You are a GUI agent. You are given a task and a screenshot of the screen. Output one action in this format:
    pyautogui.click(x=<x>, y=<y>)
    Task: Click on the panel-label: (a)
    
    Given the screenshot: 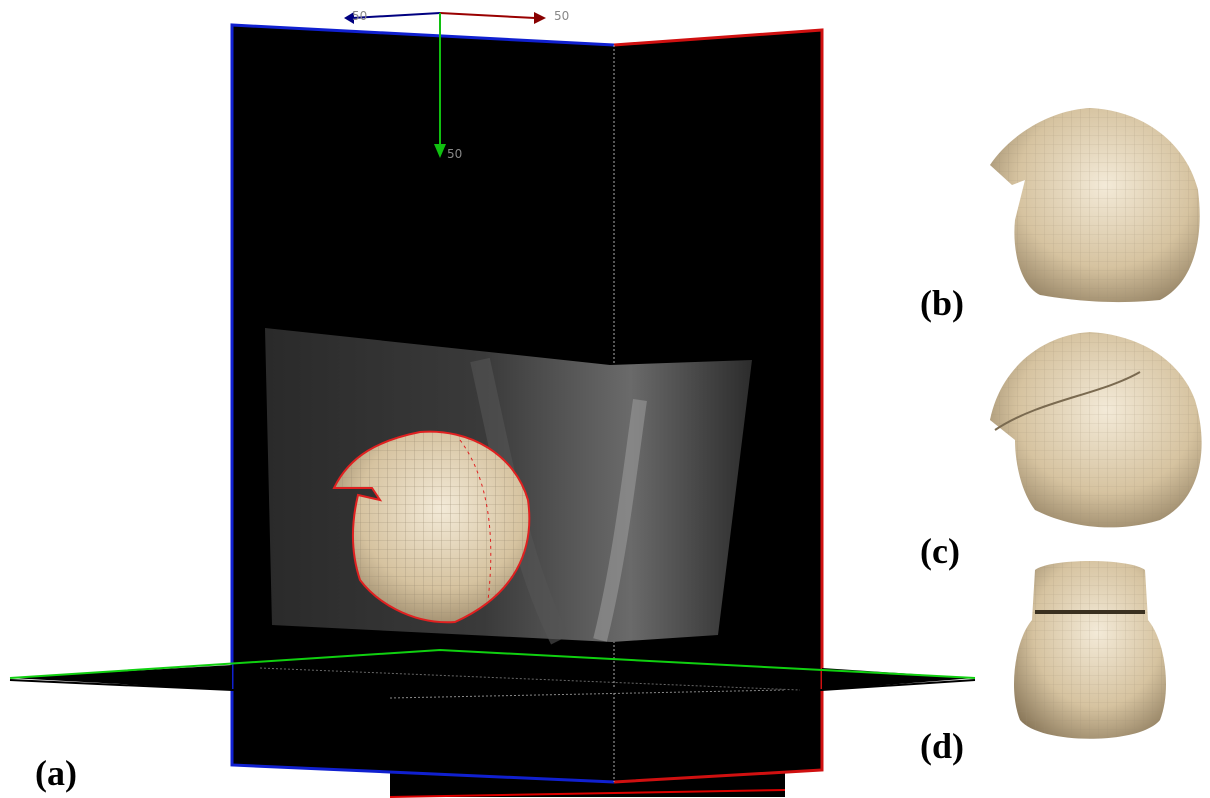 What is the action you would take?
    pyautogui.click(x=56, y=773)
    